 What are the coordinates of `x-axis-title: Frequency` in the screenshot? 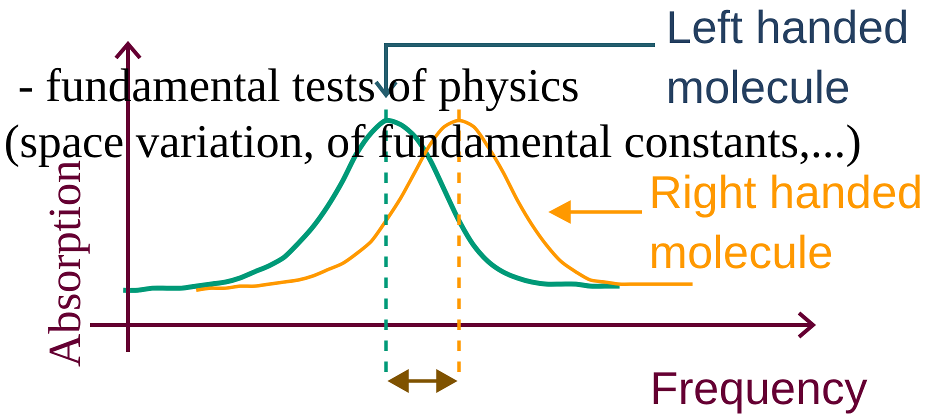 It's located at (759, 388).